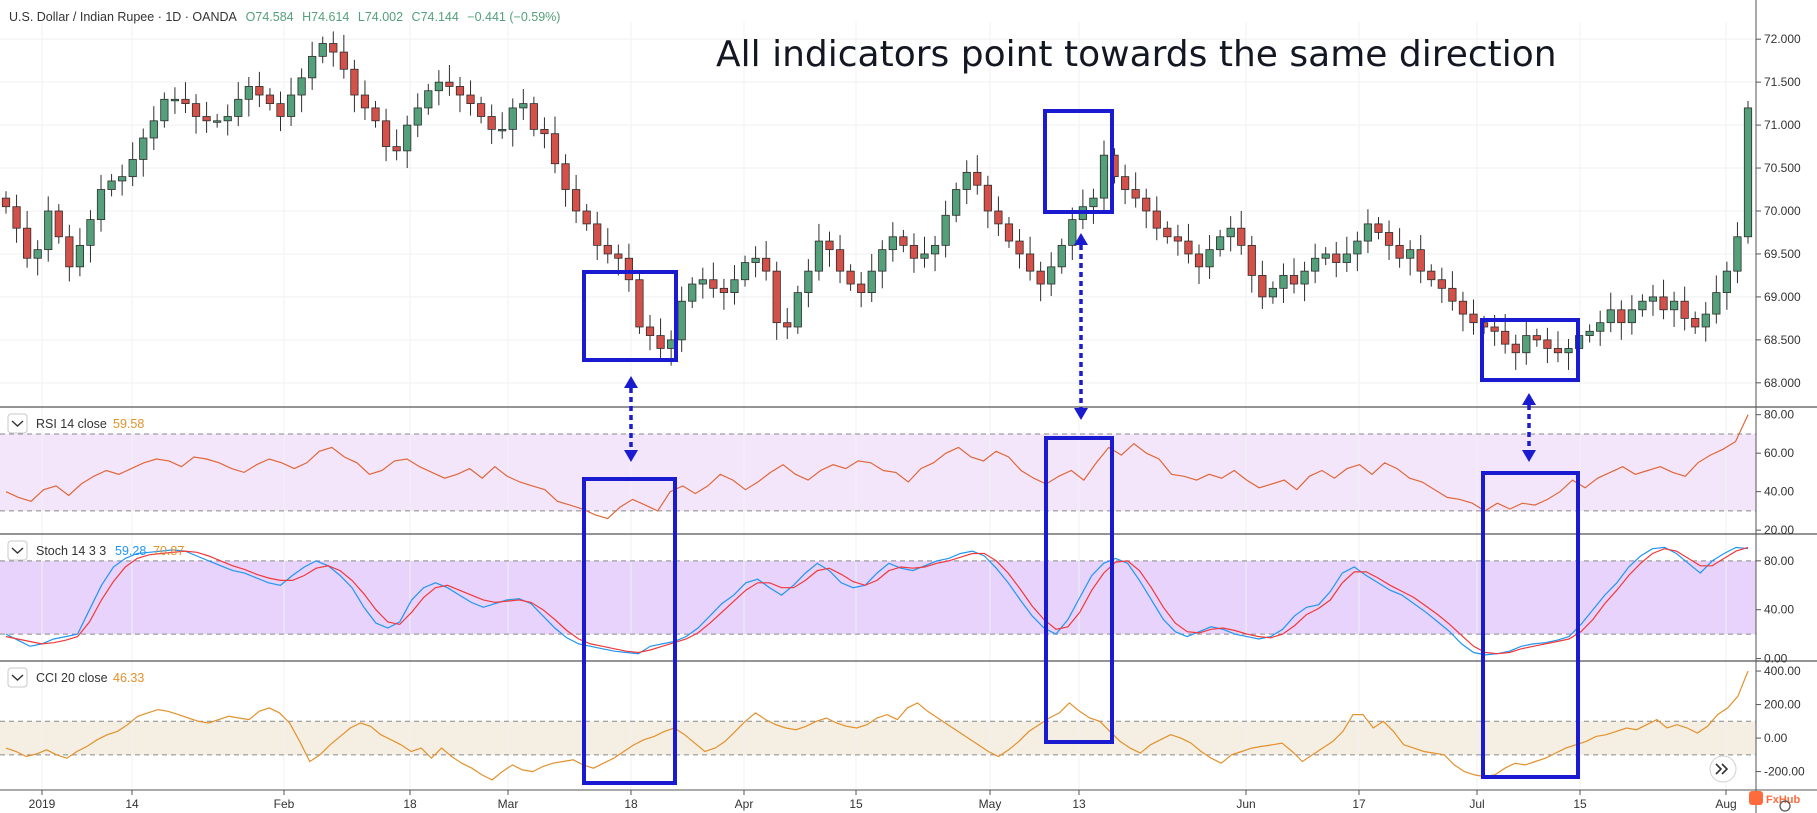 The height and width of the screenshot is (813, 1817). I want to click on price-tick-label: 68.500, so click(1782, 340).